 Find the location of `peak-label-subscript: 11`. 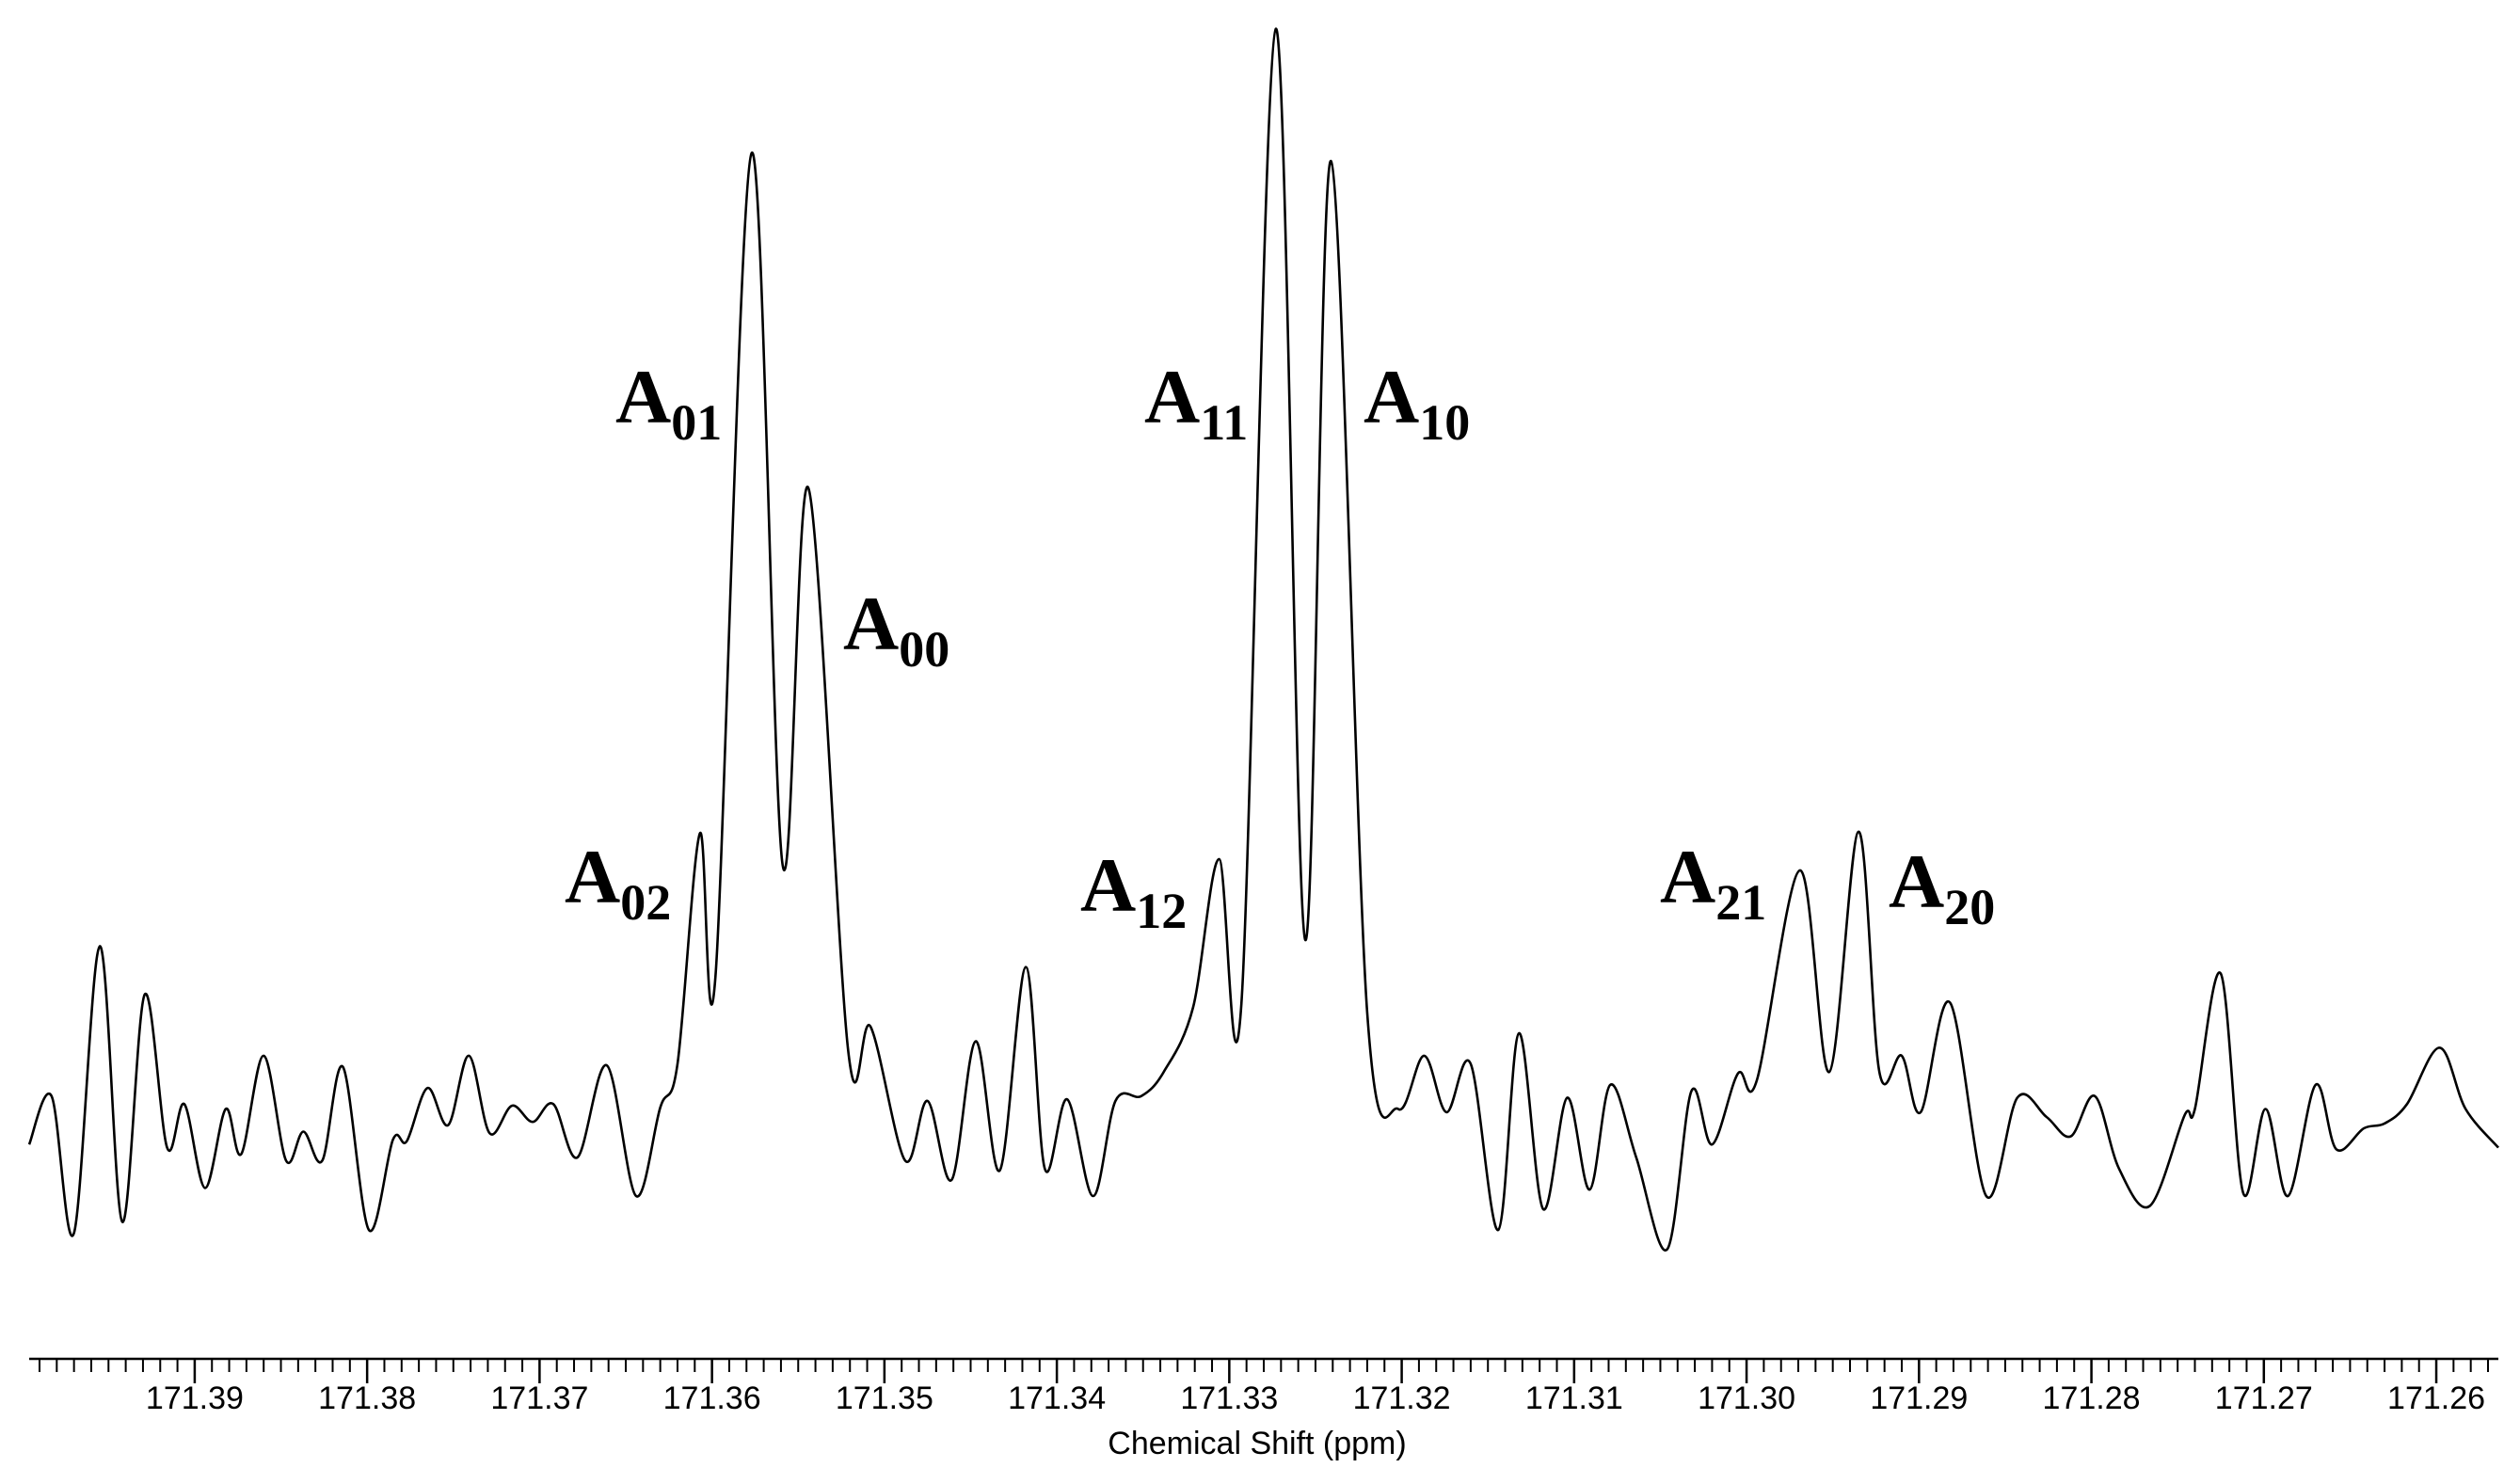

peak-label-subscript: 11 is located at coordinates (1224, 422).